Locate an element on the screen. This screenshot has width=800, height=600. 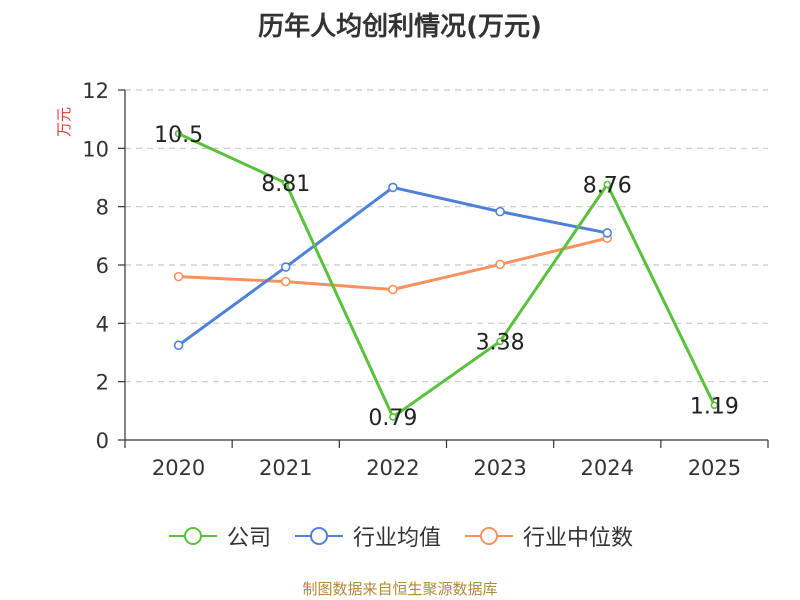
data-label: 10.5 is located at coordinates (178, 135).